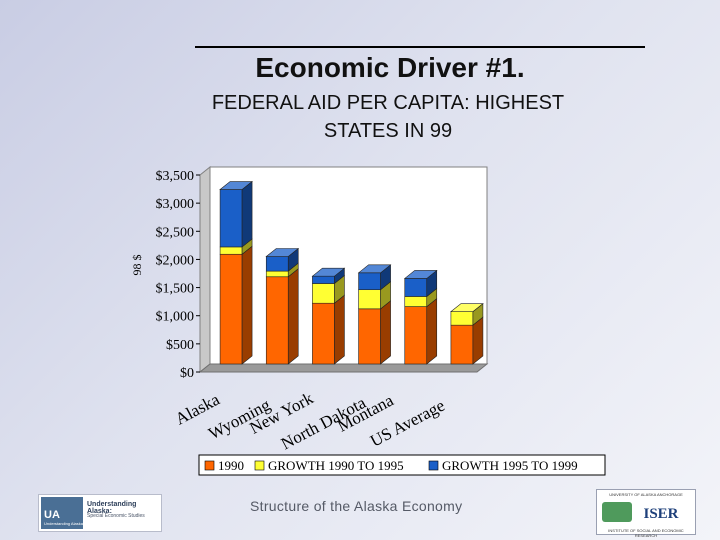 This screenshot has width=720, height=540. What do you see at coordinates (175, 204) in the screenshot?
I see `y-tick-label: $3,000` at bounding box center [175, 204].